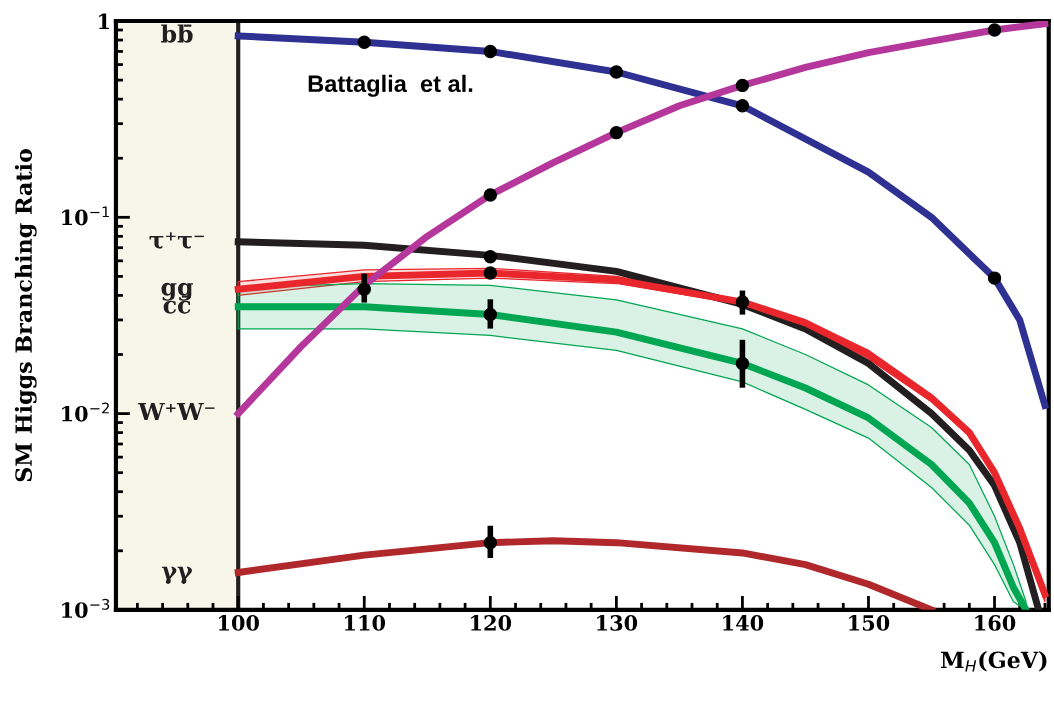 This screenshot has height=701, width=1054. I want to click on x-axis-title: M$_{H}$(GeV), so click(994, 661).